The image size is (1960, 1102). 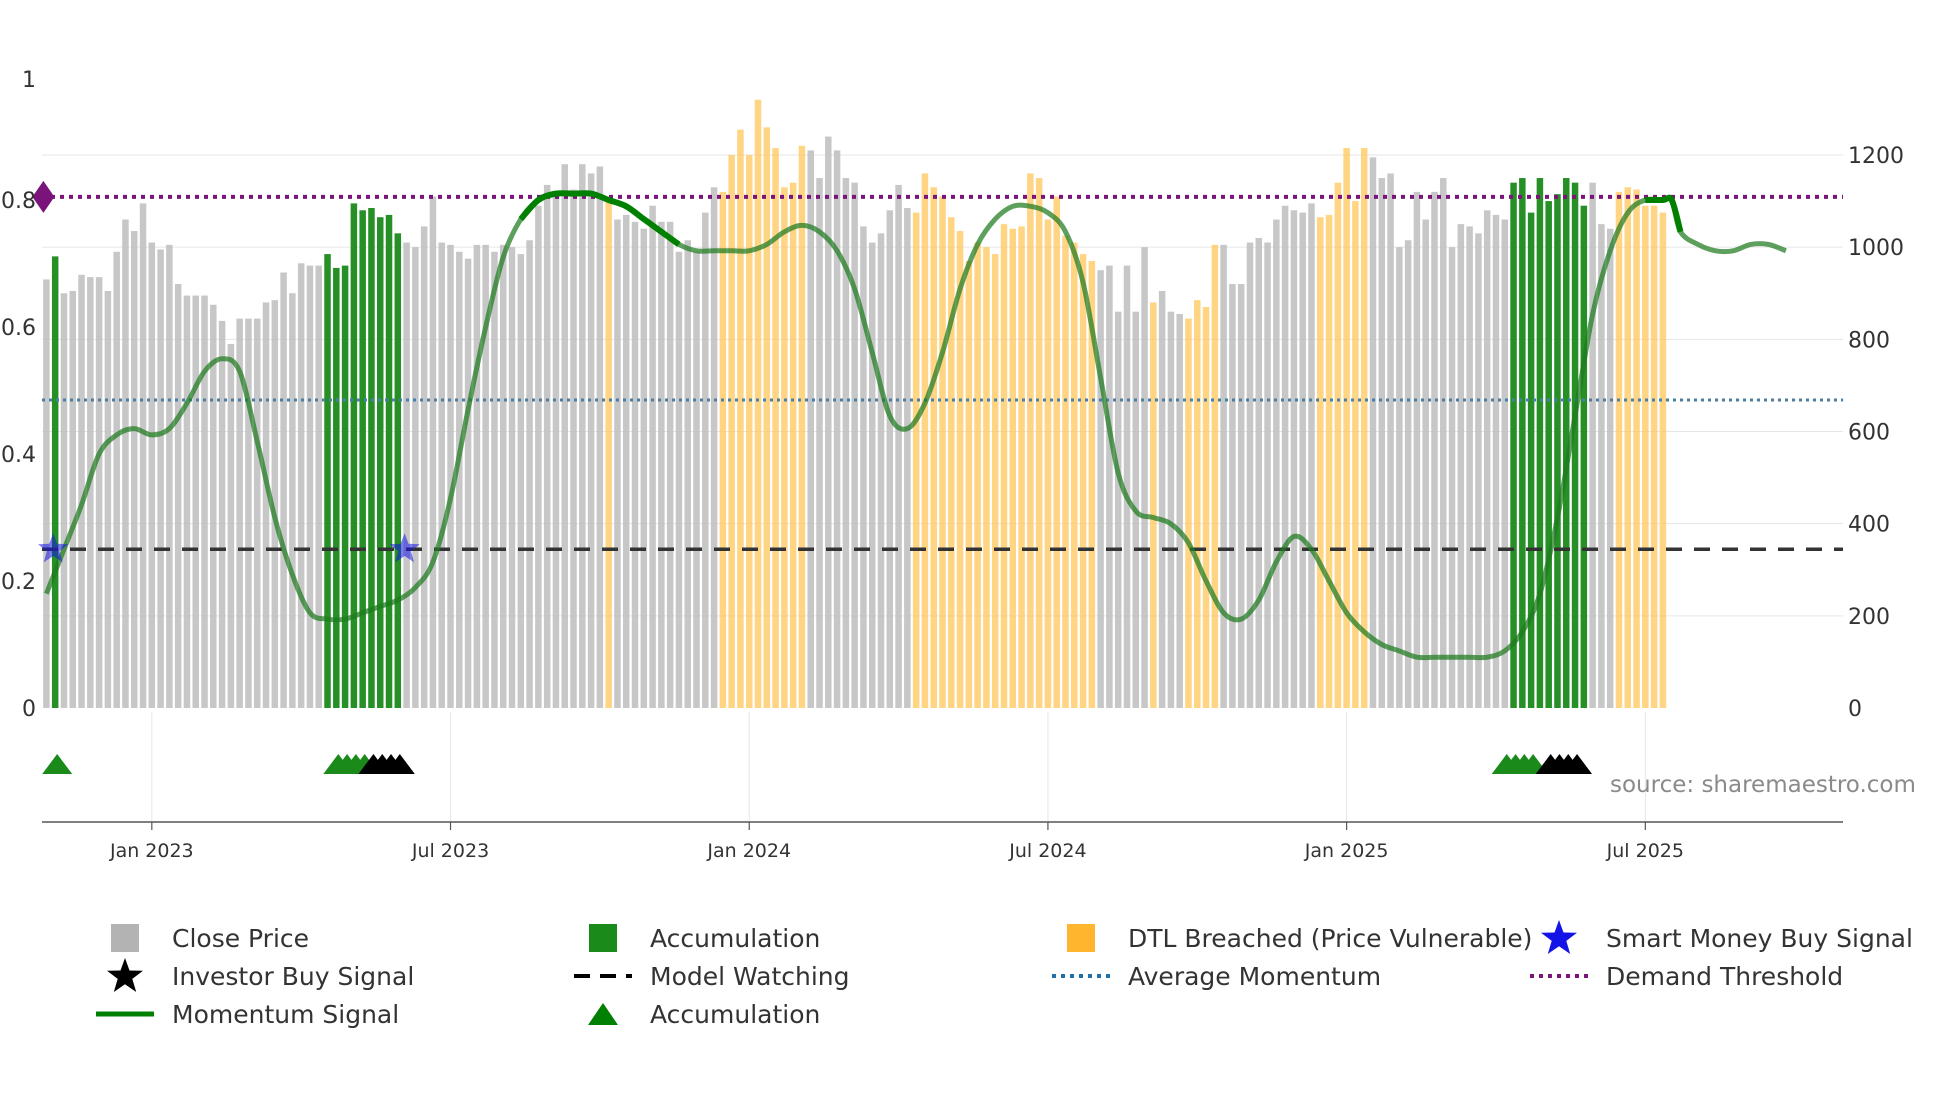 I want to click on right-tick-label: 200, so click(x=1869, y=617).